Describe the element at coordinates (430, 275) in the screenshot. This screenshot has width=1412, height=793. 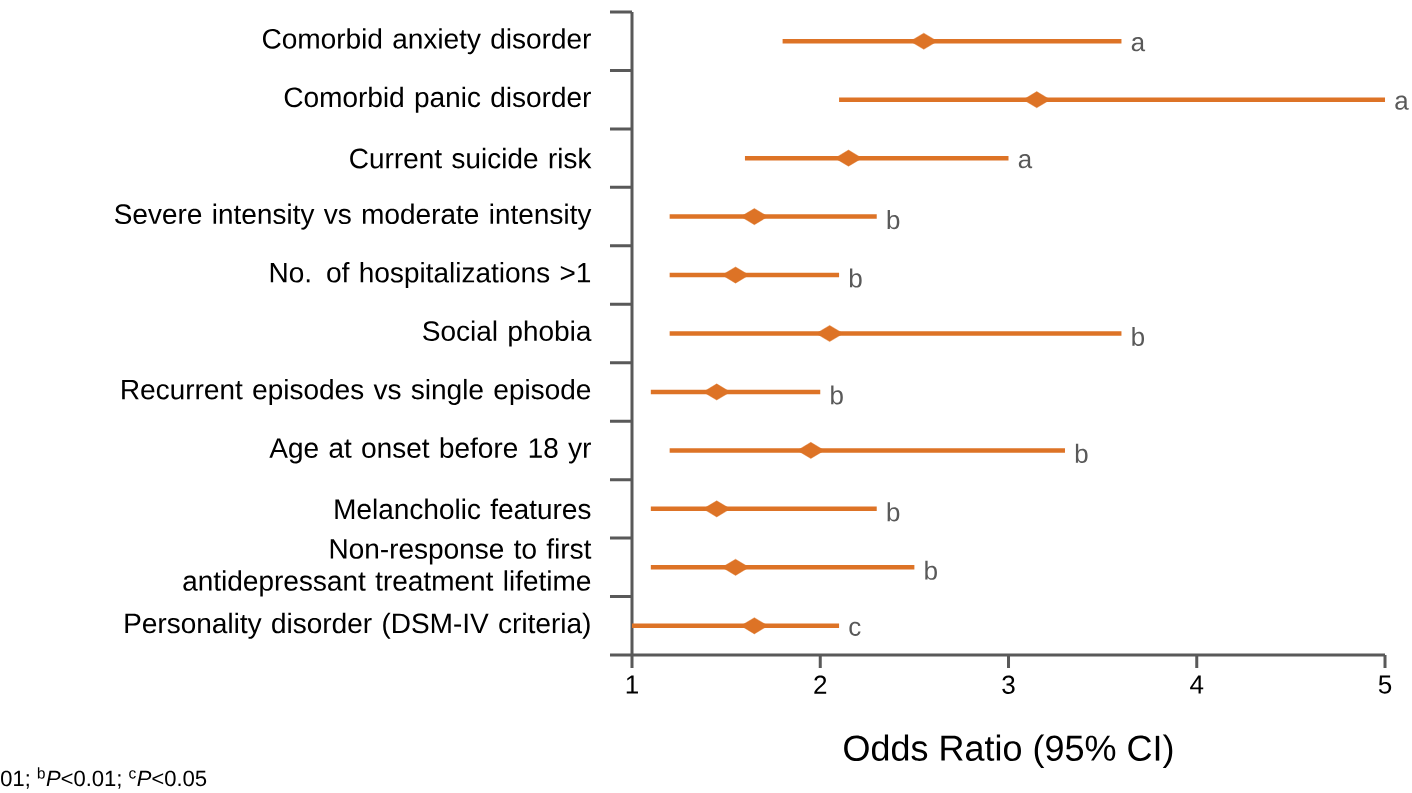
I see `y-tick-label: No. of hospitalizations >1` at that location.